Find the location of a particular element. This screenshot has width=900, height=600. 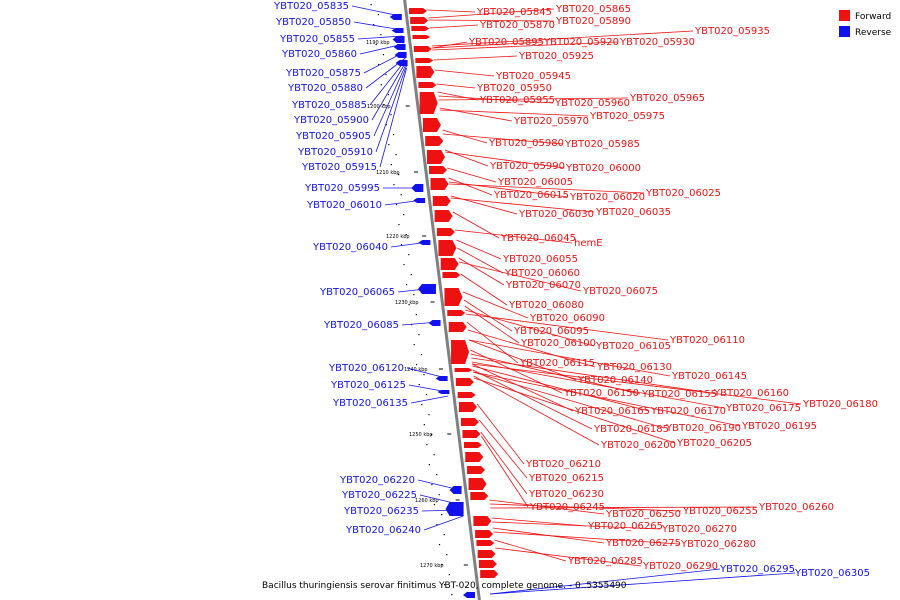

forward-gene-label: YBT020_06020 is located at coordinates (607, 197).